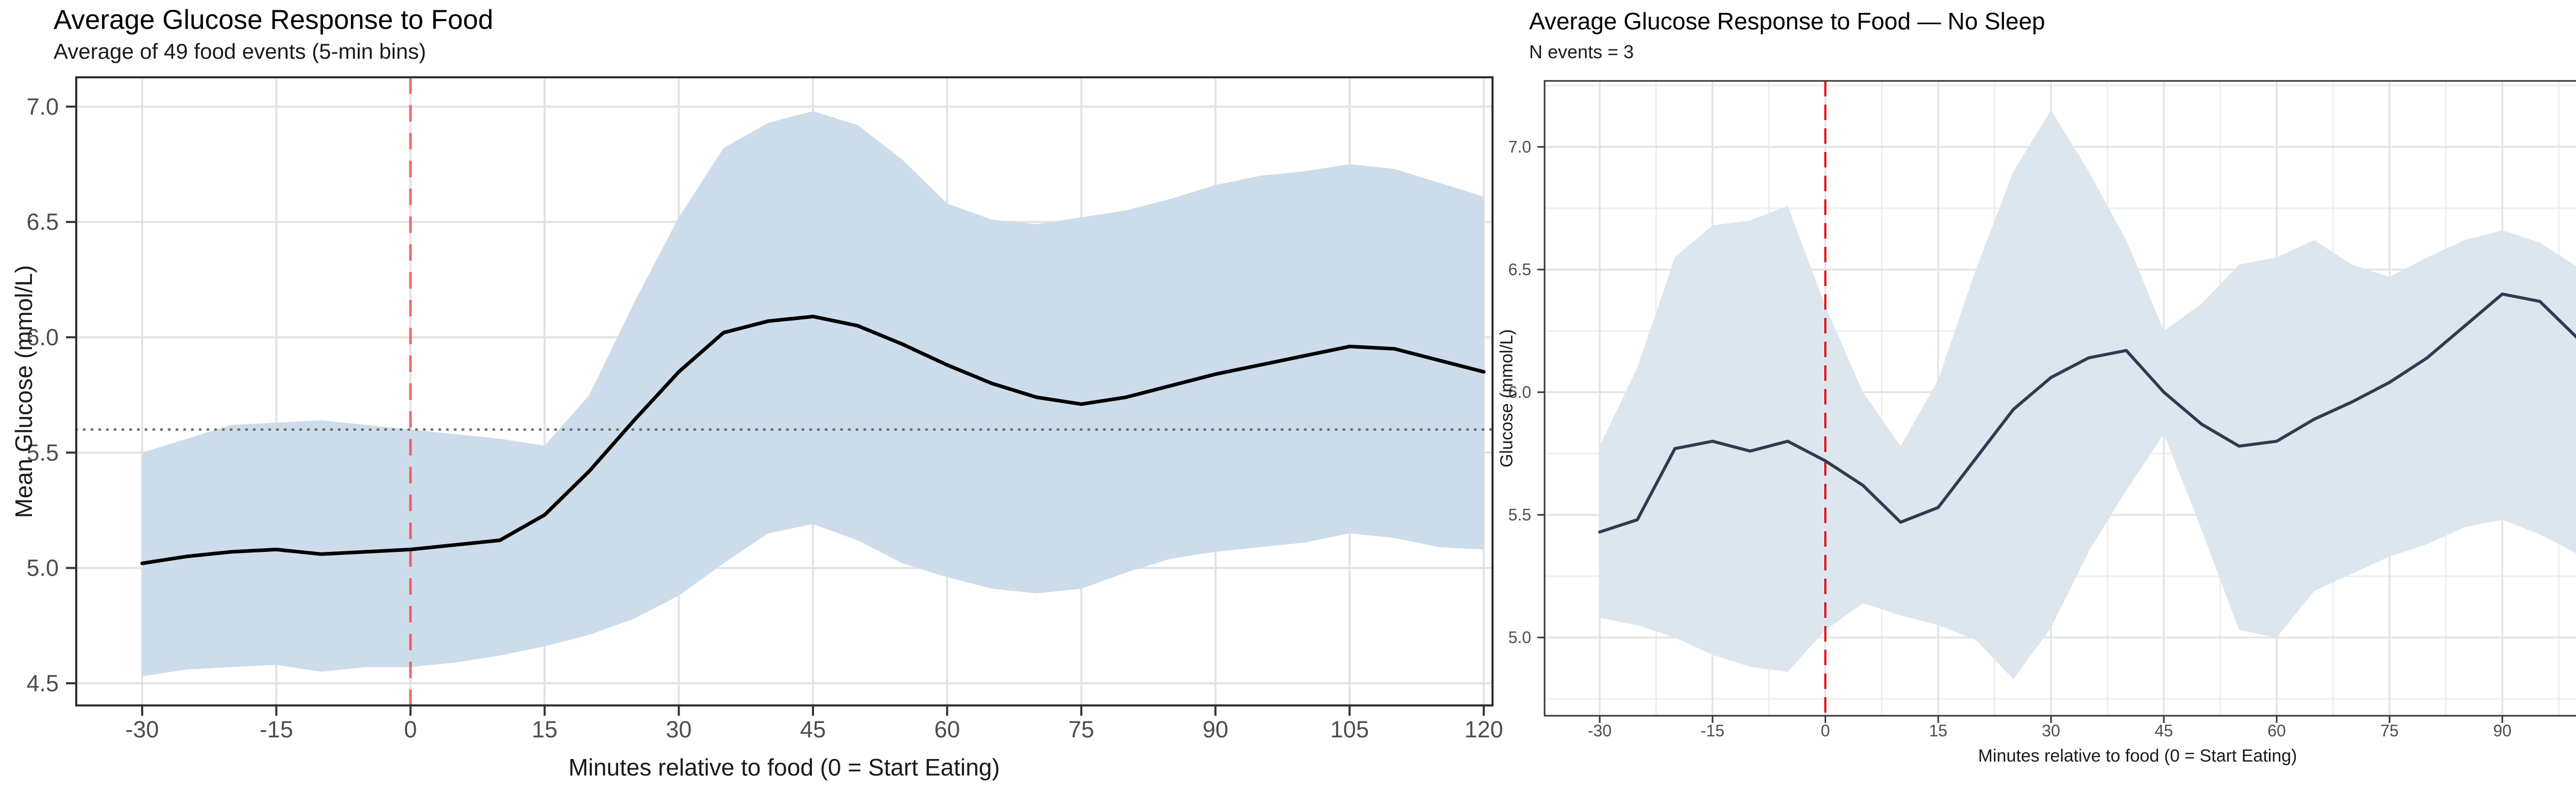  What do you see at coordinates (1349, 729) in the screenshot?
I see `x-tick-label: 105` at bounding box center [1349, 729].